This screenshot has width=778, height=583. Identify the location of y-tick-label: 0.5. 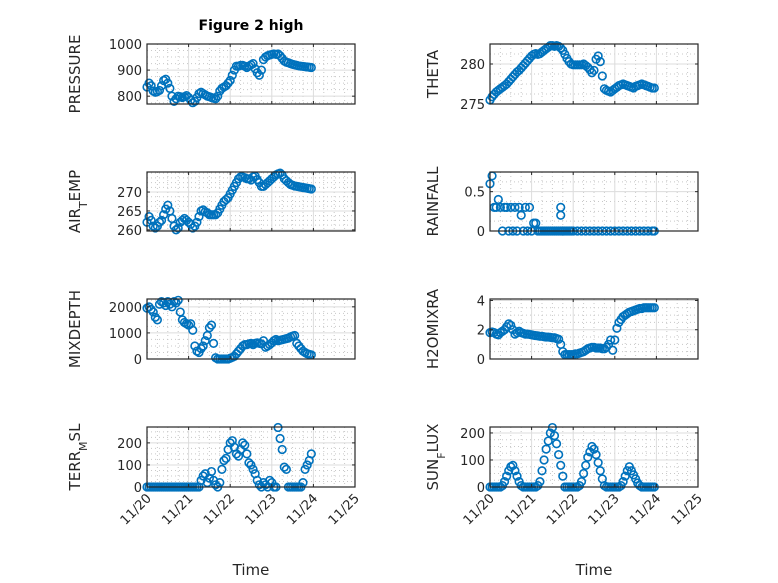
(474, 193).